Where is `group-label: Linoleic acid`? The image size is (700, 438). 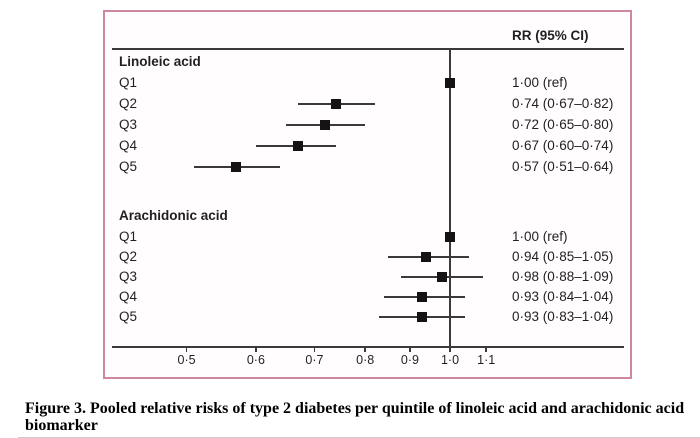
group-label: Linoleic acid is located at coordinates (160, 61).